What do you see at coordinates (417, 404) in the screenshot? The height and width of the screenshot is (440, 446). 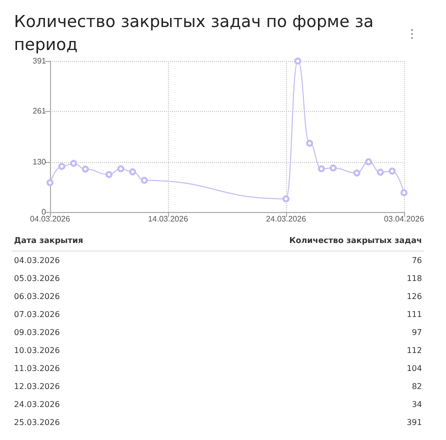 I see `text: 34` at bounding box center [417, 404].